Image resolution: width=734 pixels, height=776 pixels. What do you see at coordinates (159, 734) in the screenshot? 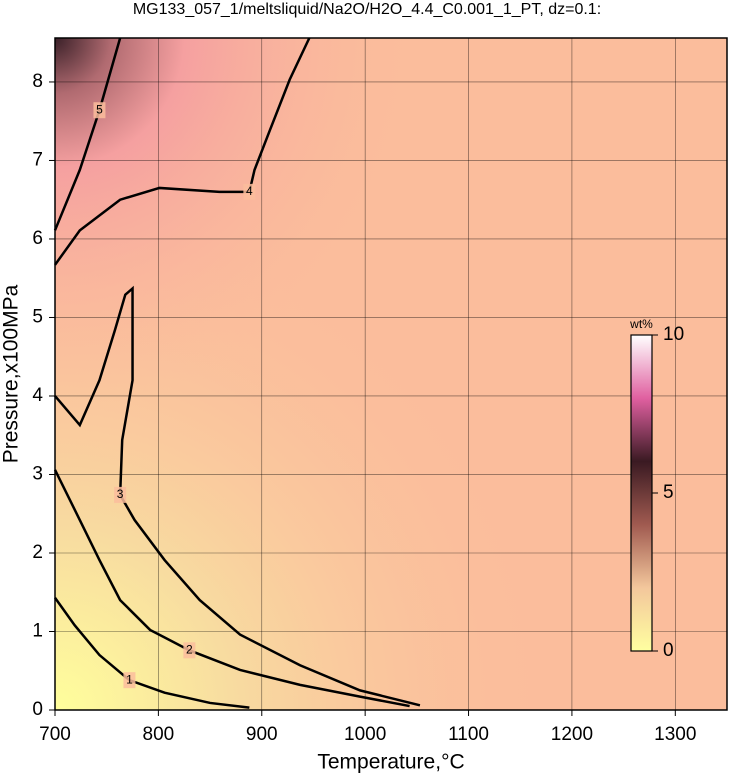
I see `x-tick-label: 800` at bounding box center [159, 734].